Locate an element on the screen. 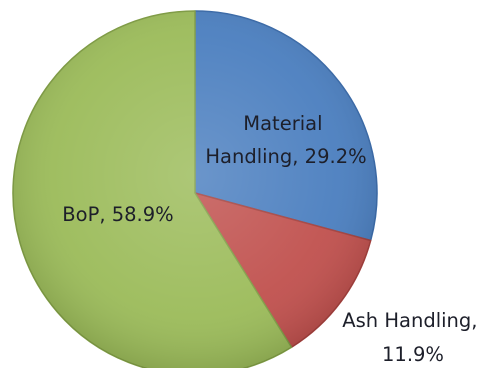  slice-label-line: BoP, 58.9% is located at coordinates (117, 214).